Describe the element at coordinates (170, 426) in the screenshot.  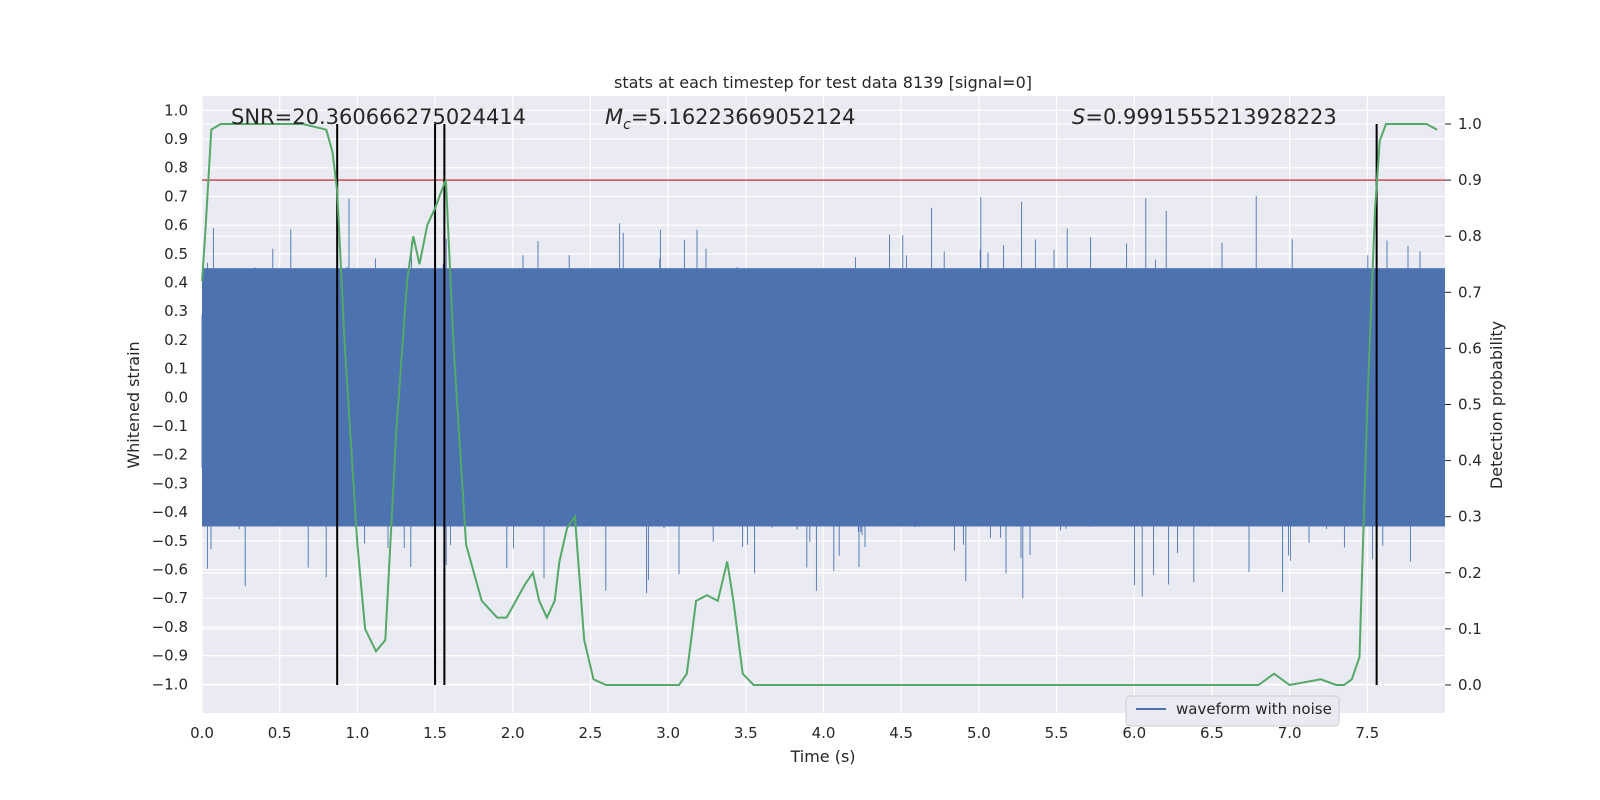
I see `y-left-tick-label: −0.1` at that location.